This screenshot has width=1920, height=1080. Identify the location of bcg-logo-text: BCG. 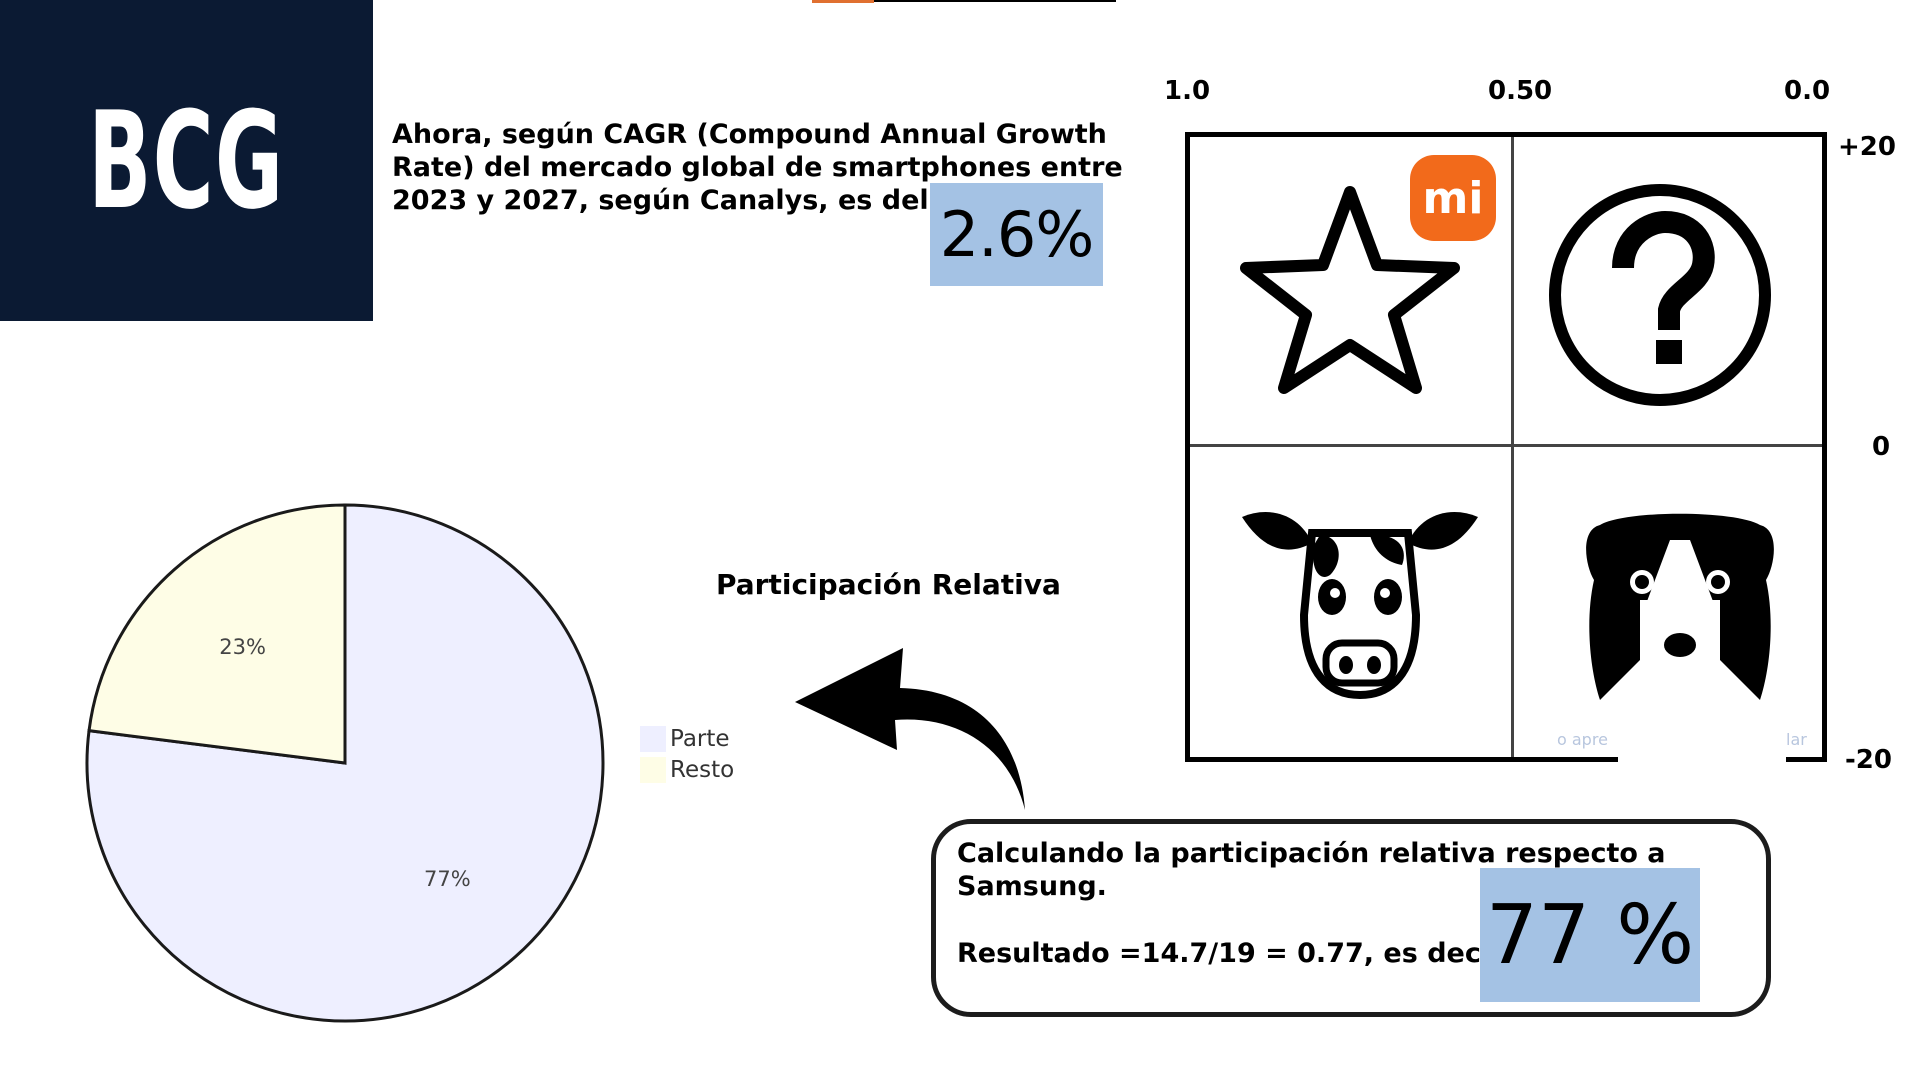
(186, 160).